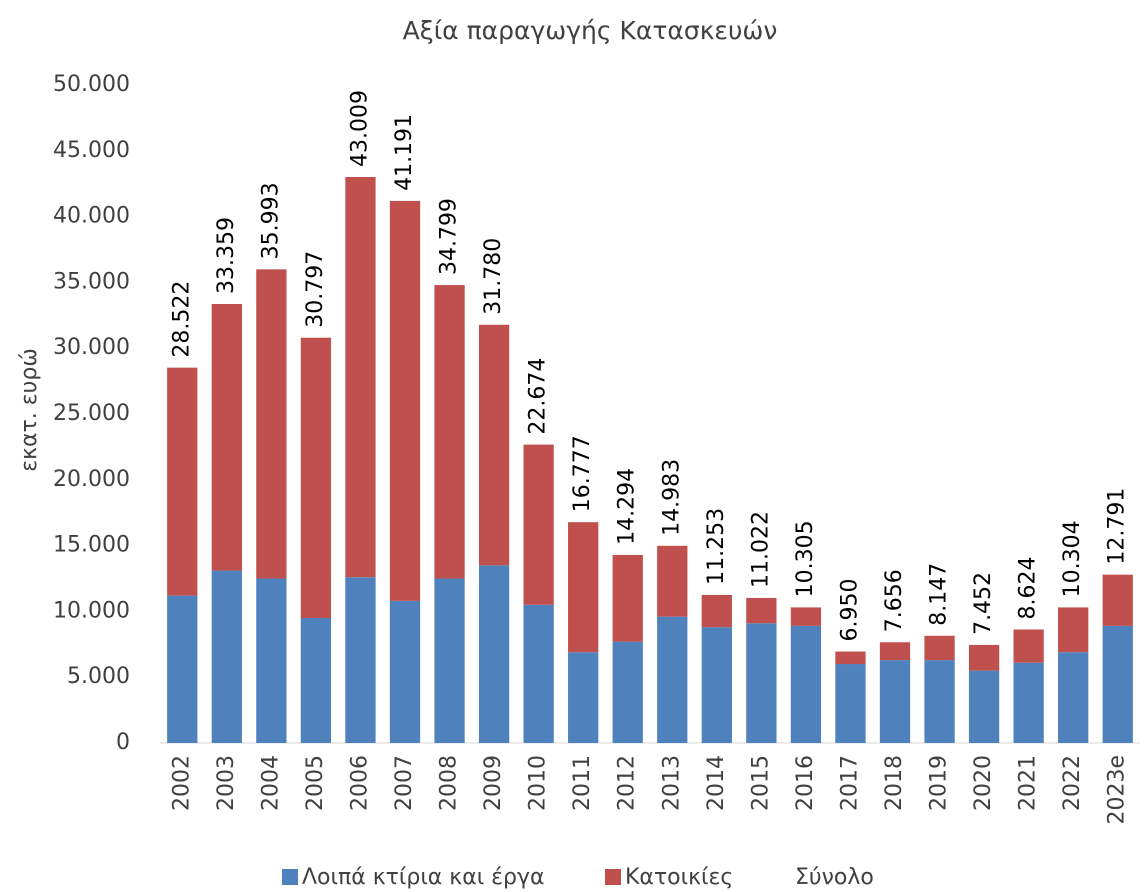  I want to click on total-label: 14.983, so click(671, 497).